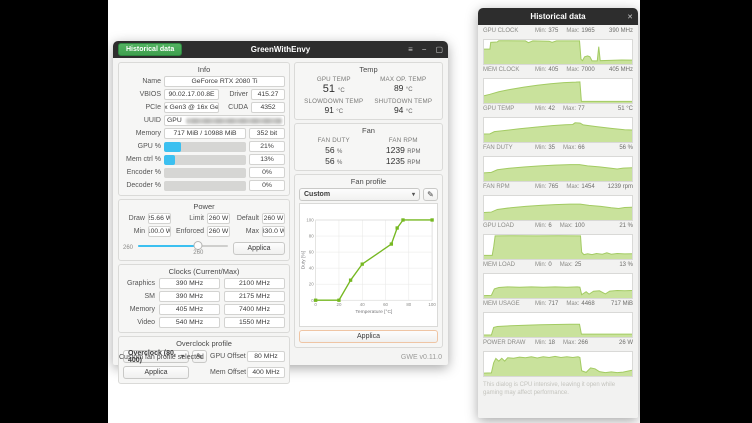 The height and width of the screenshot is (423, 752). Describe the element at coordinates (625, 343) in the screenshot. I see `current-value: 26 W` at that location.